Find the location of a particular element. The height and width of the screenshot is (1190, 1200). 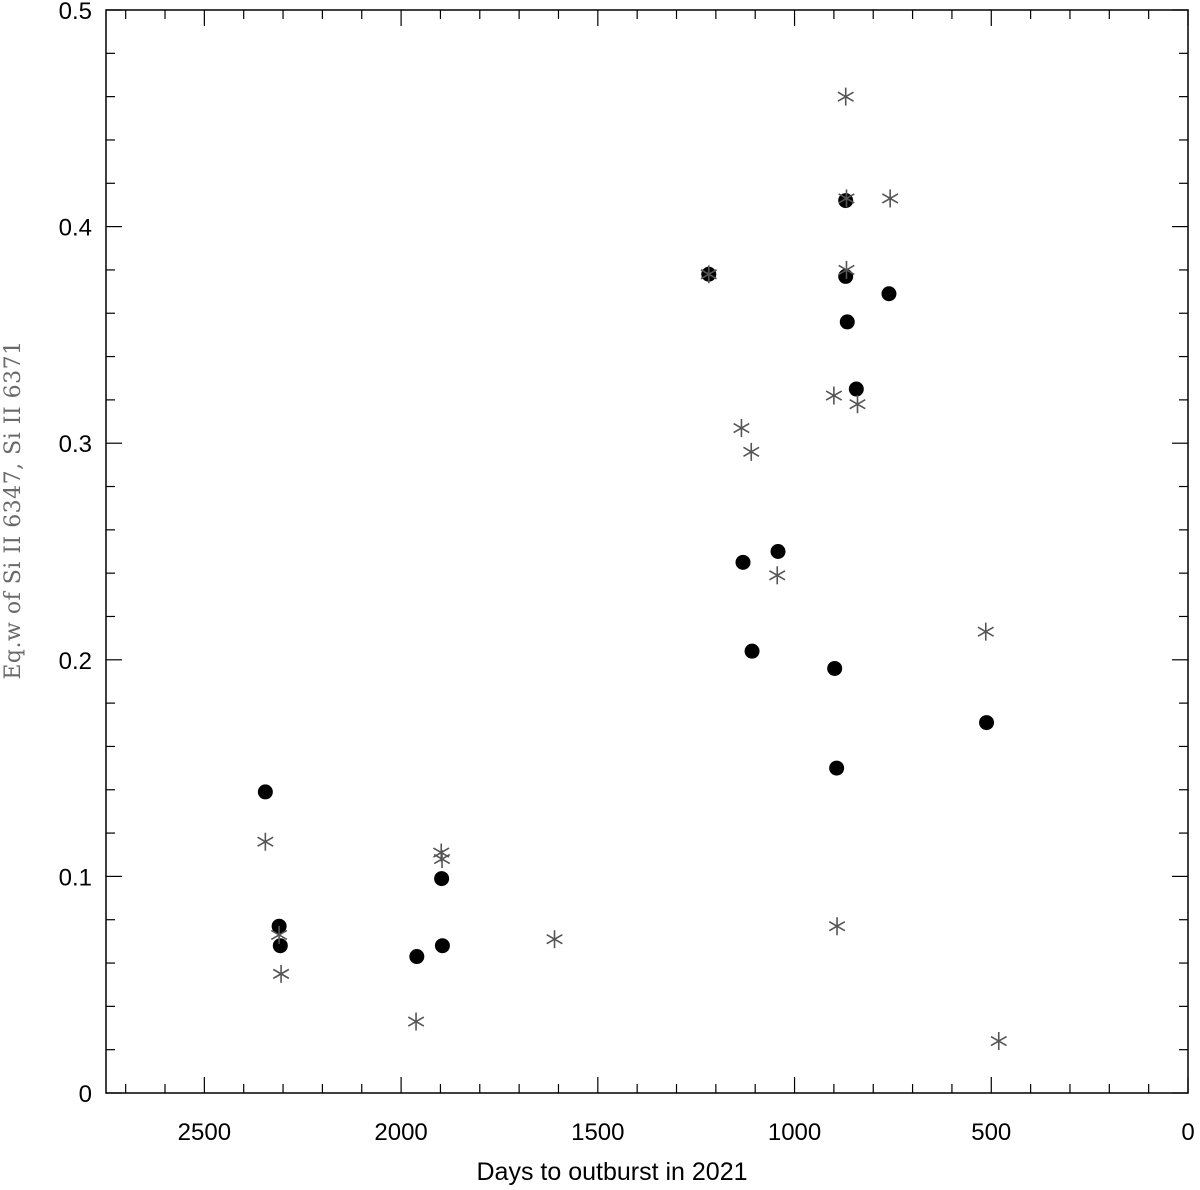

x-tick-label: 2000 is located at coordinates (400, 1132).